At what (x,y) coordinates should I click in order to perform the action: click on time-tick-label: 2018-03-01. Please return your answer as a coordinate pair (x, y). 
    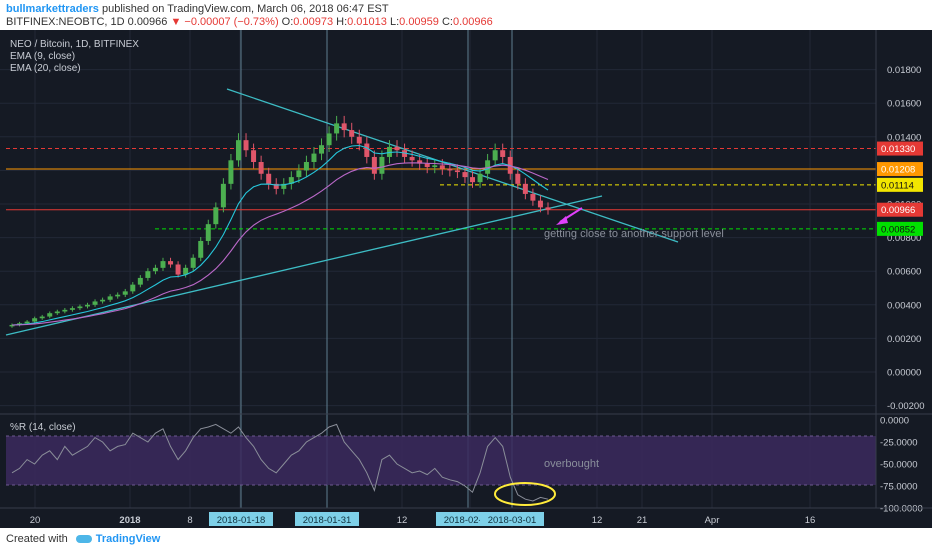
    Looking at the image, I should click on (512, 520).